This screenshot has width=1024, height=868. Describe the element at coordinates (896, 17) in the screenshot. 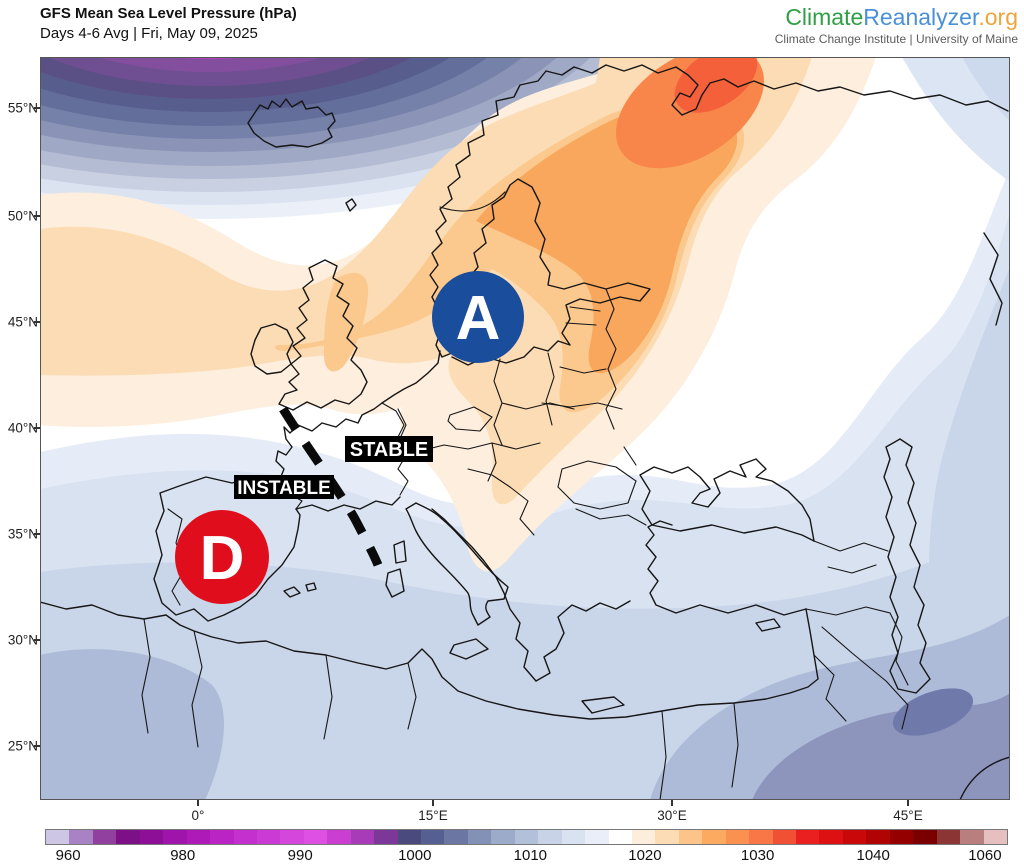

I see `logo-wordmark: ClimateReanalyzer.org` at that location.